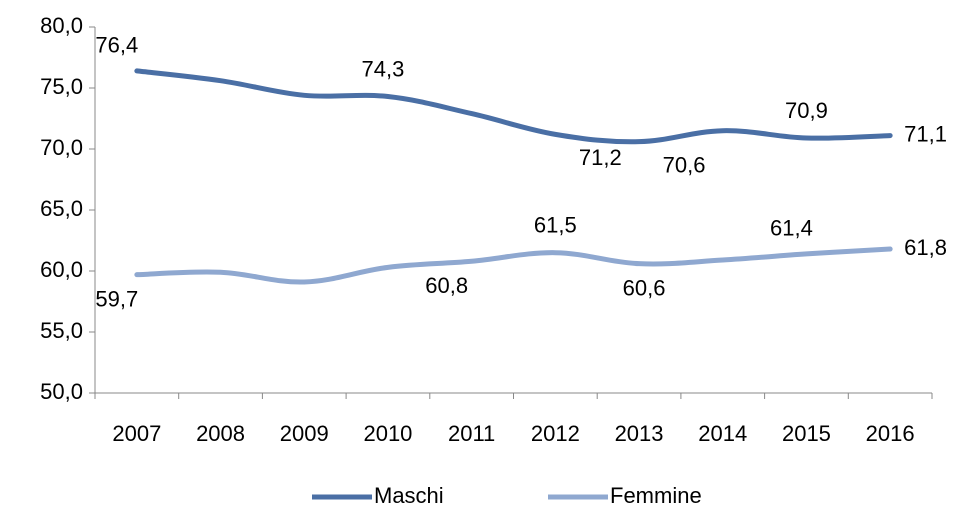  I want to click on y-tick-label: 55,0, so click(61, 330).